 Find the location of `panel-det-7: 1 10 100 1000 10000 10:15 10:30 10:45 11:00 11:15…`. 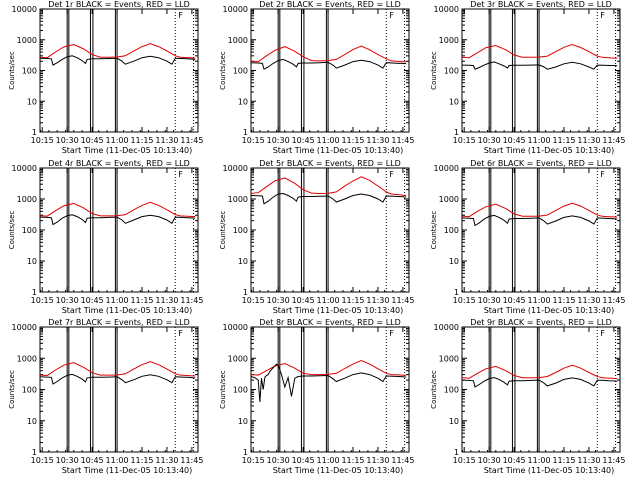

panel-det-7: 1 10 100 1000 10000 10:15 10:30 10:45 11:00 11:15… is located at coordinates (105, 396).